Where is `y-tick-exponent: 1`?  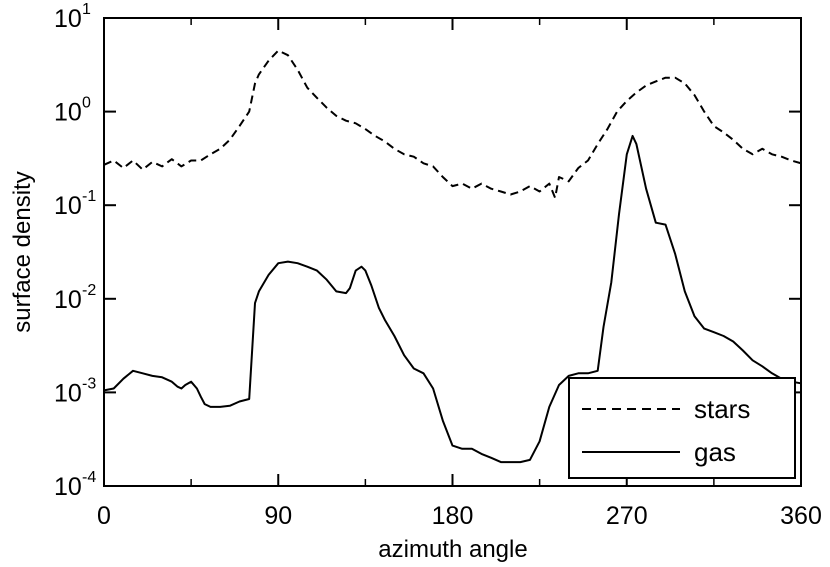 y-tick-exponent: 1 is located at coordinates (86, 9).